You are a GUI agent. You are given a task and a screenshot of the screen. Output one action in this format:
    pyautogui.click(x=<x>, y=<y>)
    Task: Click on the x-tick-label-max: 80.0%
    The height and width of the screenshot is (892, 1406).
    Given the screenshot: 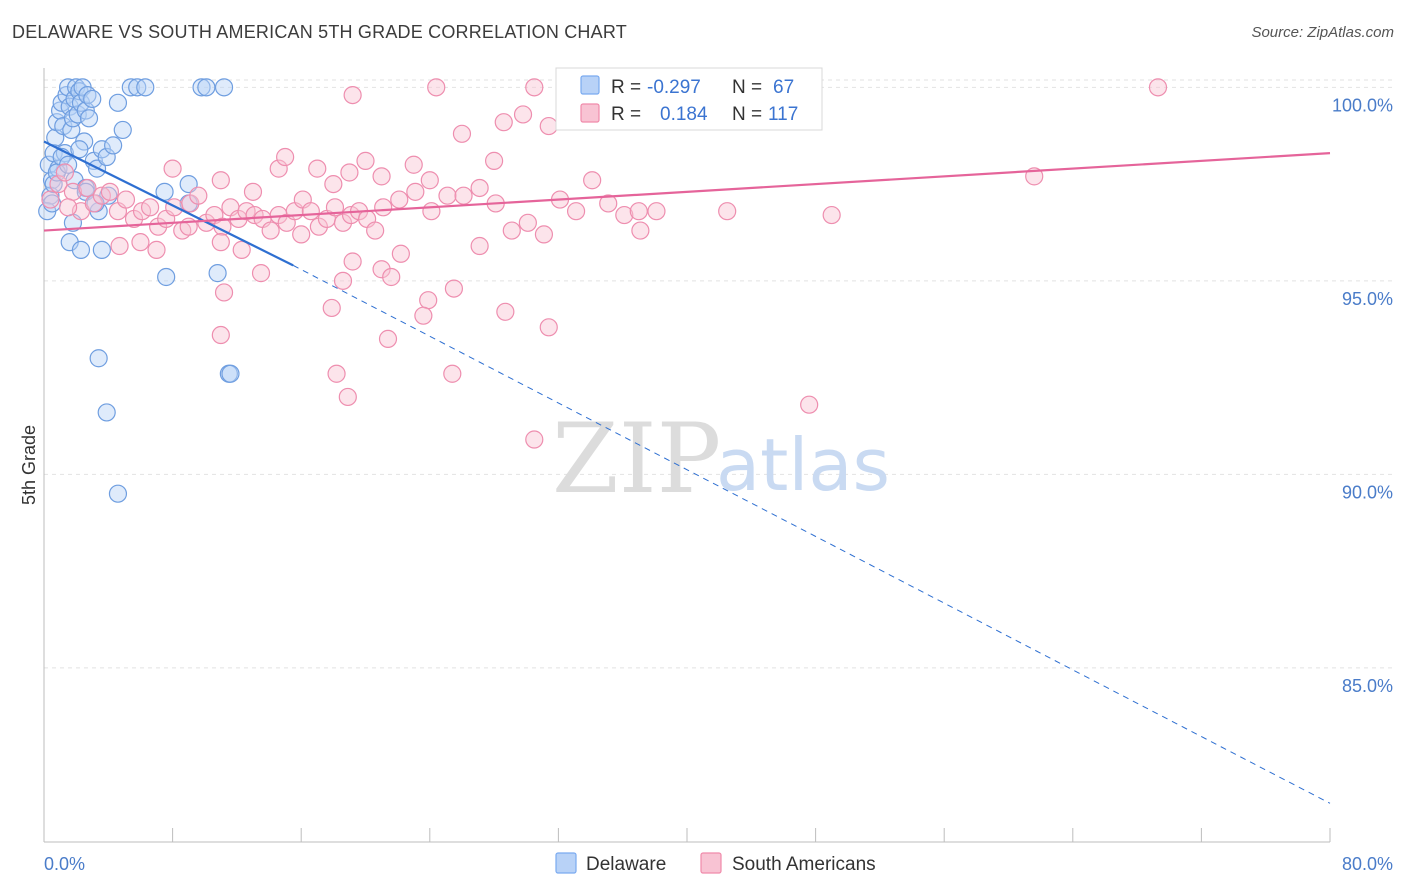 What is the action you would take?
    pyautogui.click(x=1367, y=864)
    